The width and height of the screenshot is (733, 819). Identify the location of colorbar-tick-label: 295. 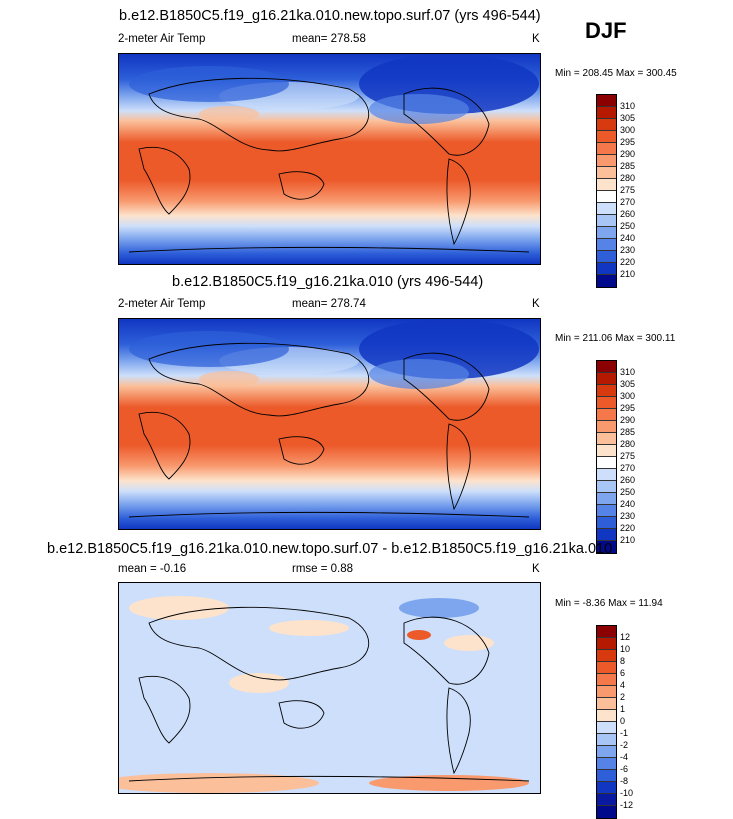
(628, 408).